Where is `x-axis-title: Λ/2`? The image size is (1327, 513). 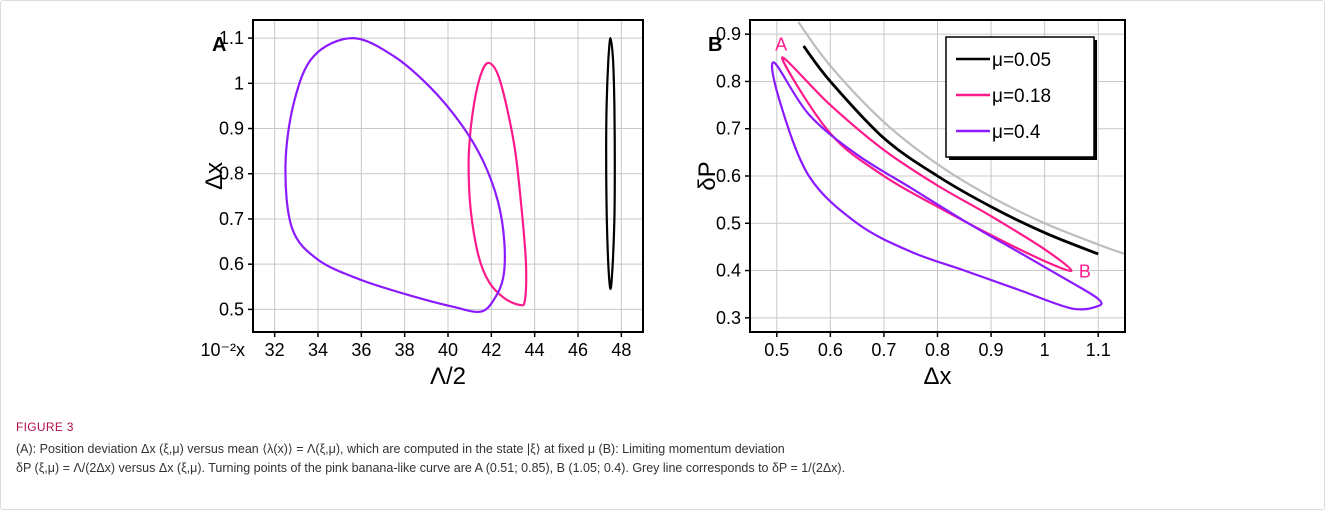 x-axis-title: Λ/2 is located at coordinates (448, 376).